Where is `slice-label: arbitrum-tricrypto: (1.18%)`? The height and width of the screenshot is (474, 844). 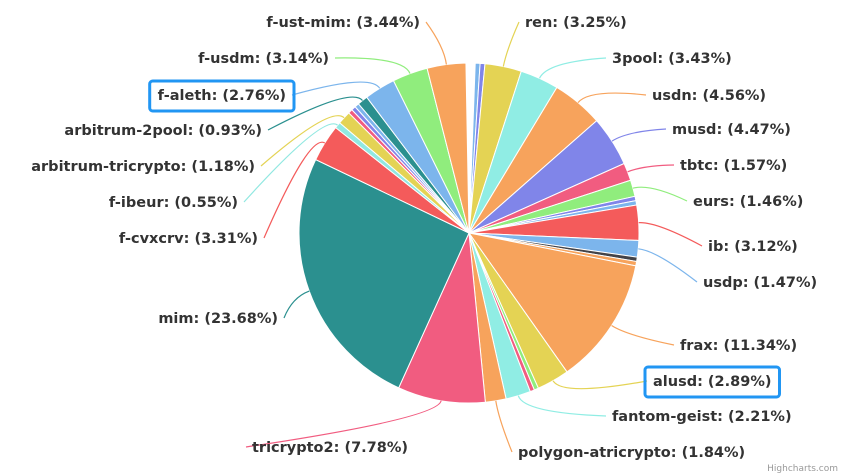
slice-label: arbitrum-tricrypto: (1.18%) is located at coordinates (143, 167).